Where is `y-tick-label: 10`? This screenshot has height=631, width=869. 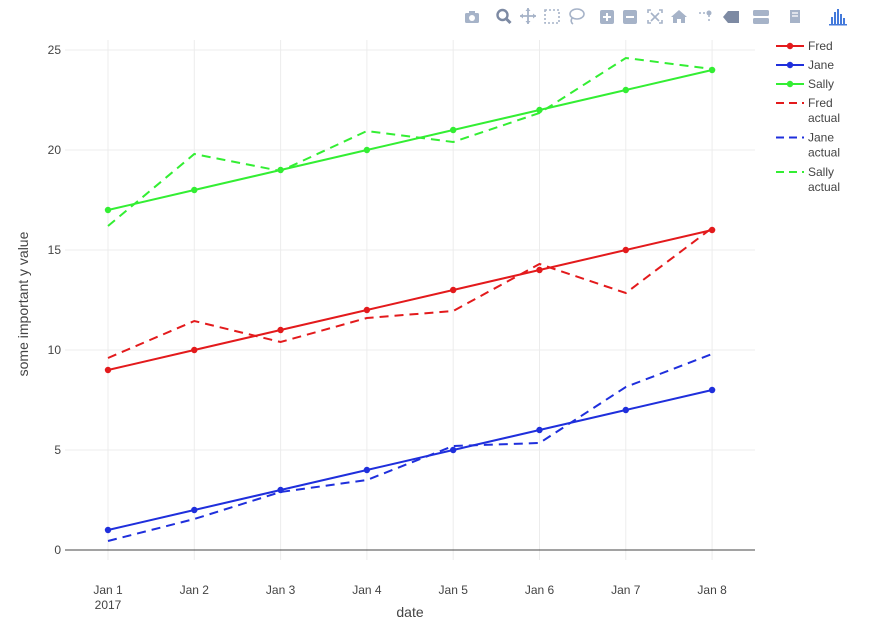 y-tick-label: 10 is located at coordinates (55, 350).